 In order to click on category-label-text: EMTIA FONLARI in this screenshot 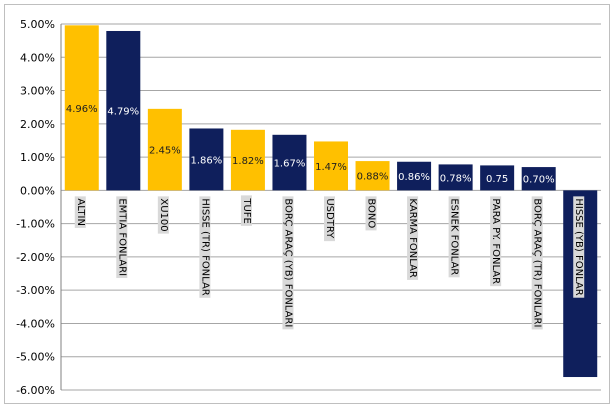, I will do `click(121, 237)`.